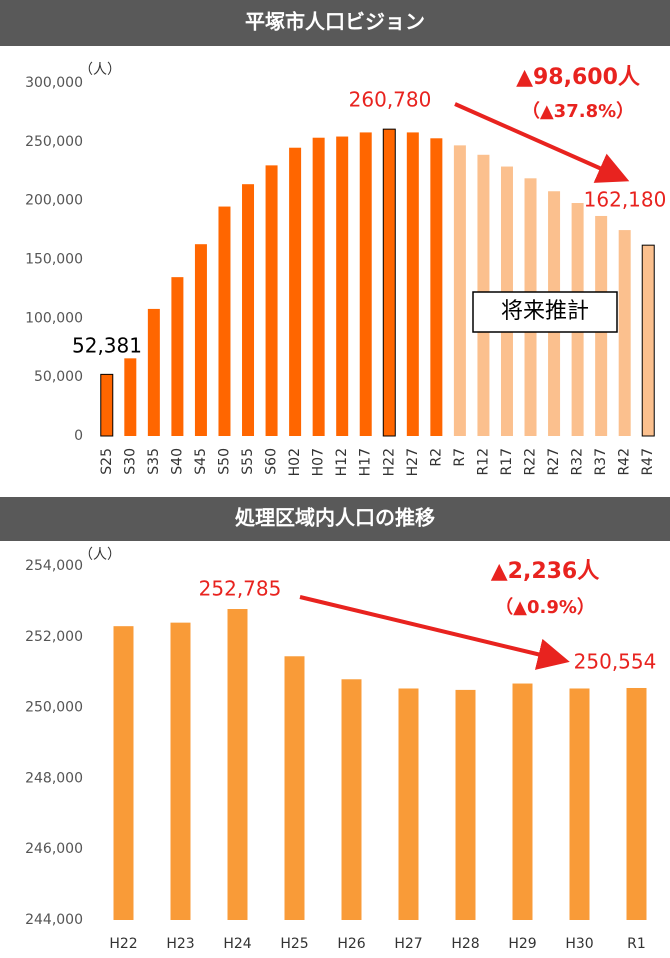 This screenshot has height=958, width=670. Describe the element at coordinates (54, 201) in the screenshot. I see `y-tick-label: 200,000` at that location.